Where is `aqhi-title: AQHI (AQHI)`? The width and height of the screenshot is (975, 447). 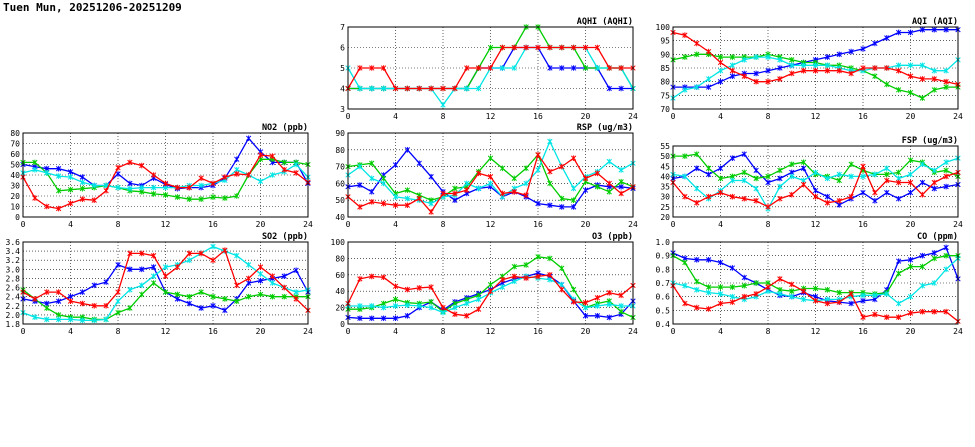
aqhi-title: AQHI (AQHI) is located at coordinates (605, 22).